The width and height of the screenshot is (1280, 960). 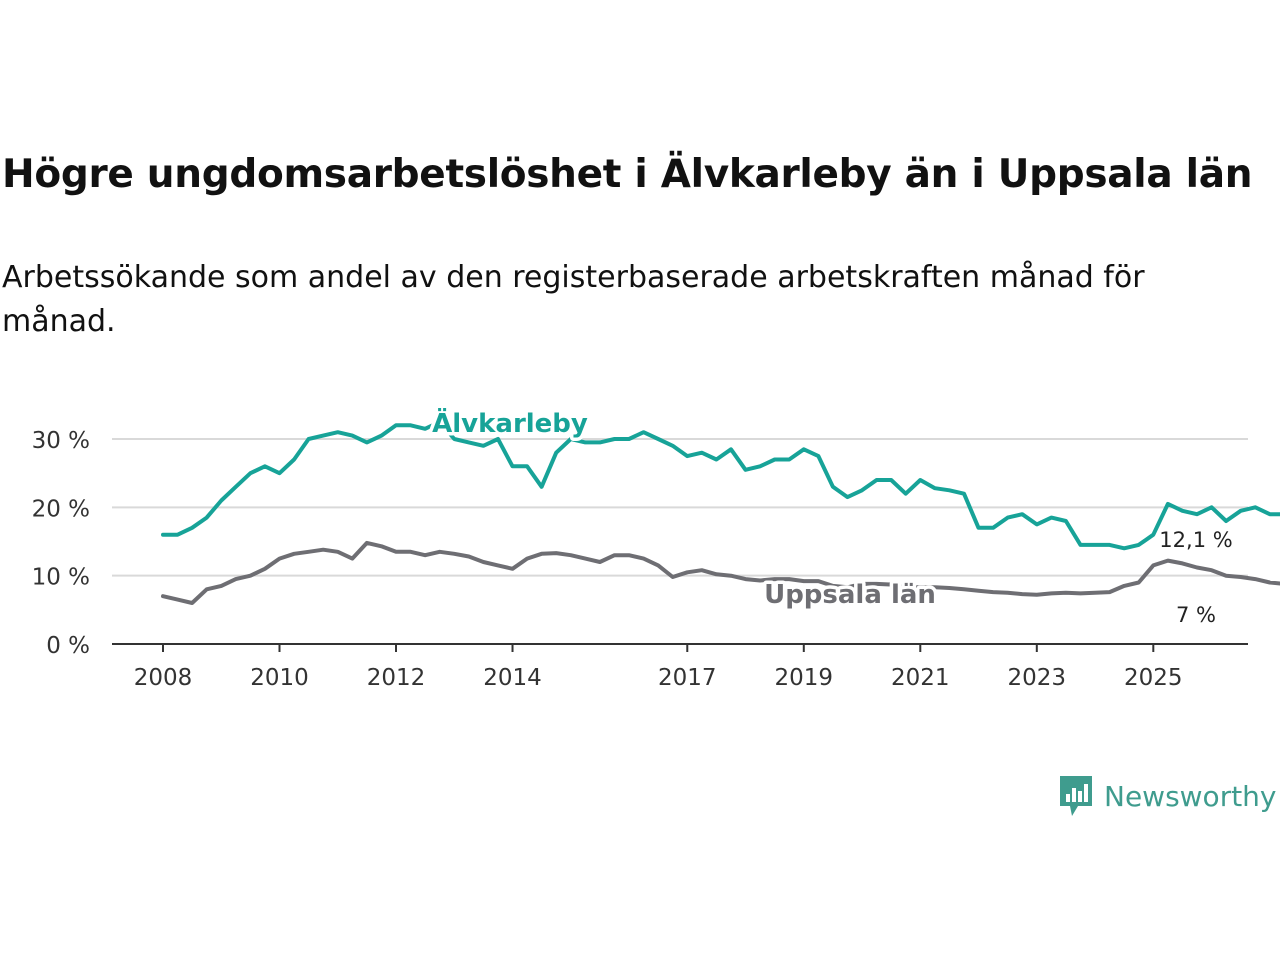 I want to click on x-tick-label-2025: 2025, so click(x=1153, y=678).